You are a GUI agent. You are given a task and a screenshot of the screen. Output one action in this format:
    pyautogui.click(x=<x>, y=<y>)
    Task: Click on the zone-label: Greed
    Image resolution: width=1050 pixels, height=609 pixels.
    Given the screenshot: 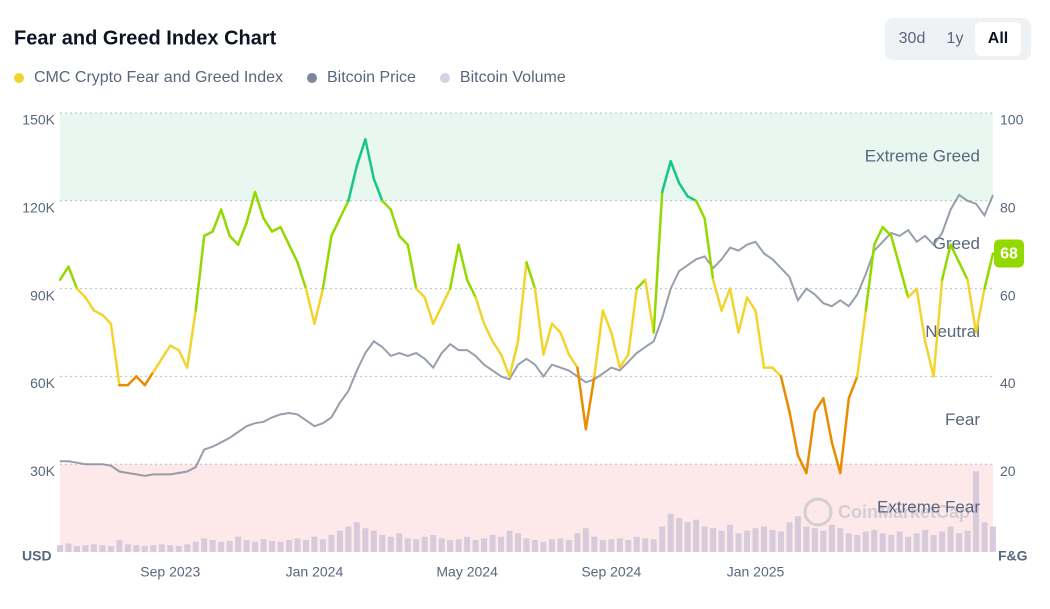 What is the action you would take?
    pyautogui.click(x=956, y=243)
    